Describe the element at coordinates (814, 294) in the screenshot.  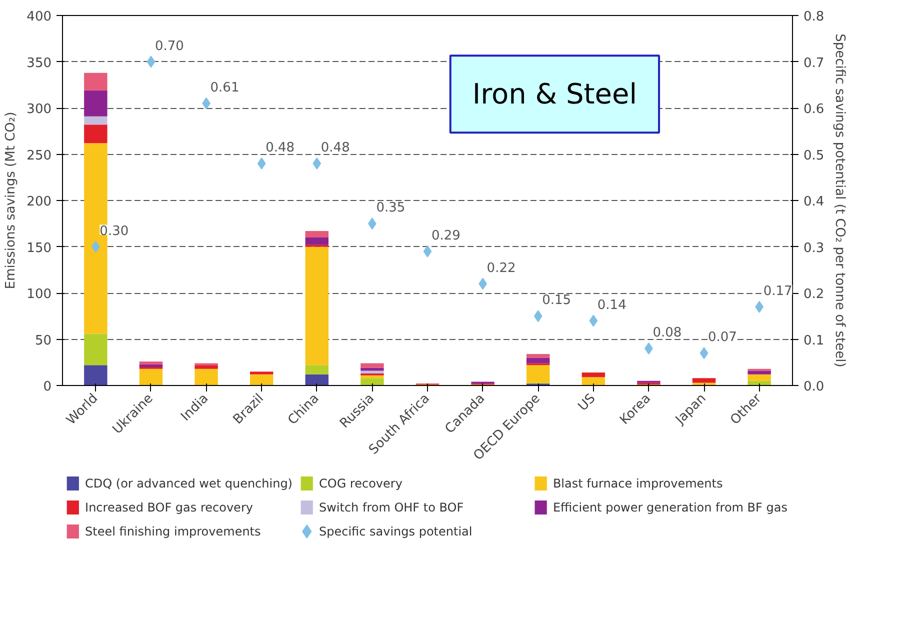
I see `y2-tick-label: 0.2` at that location.